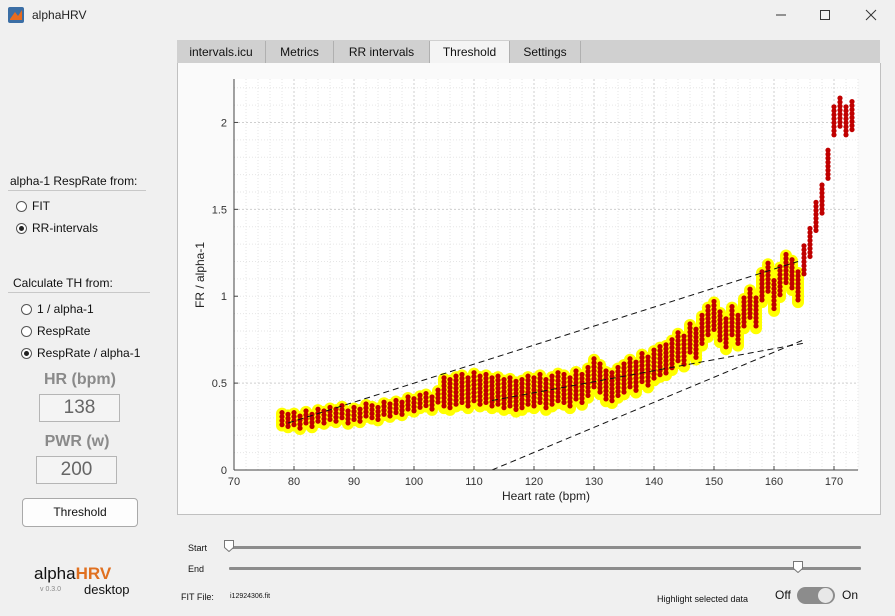 The height and width of the screenshot is (616, 895). What do you see at coordinates (200, 275) in the screenshot?
I see `y-axis-label: FR / alpha-1` at bounding box center [200, 275].